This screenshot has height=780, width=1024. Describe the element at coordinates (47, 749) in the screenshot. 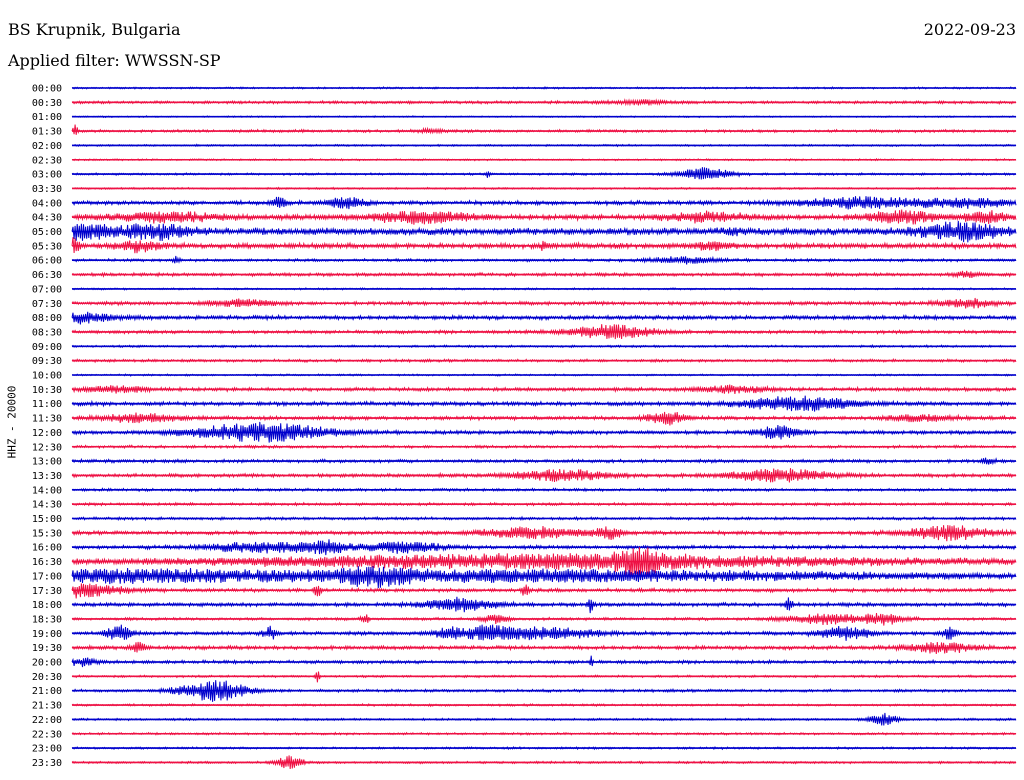

I see `row-time-label: 23:00` at that location.